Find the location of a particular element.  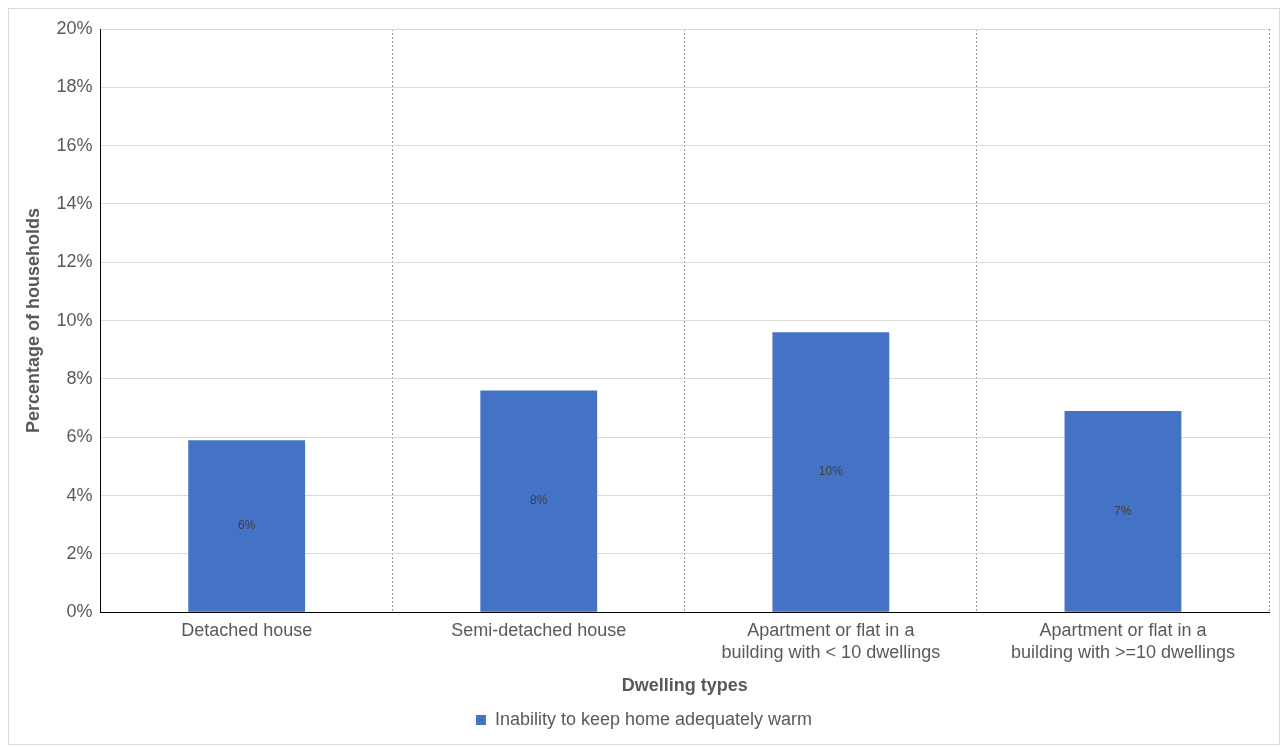

y-tick-label: 0% is located at coordinates (79, 611).